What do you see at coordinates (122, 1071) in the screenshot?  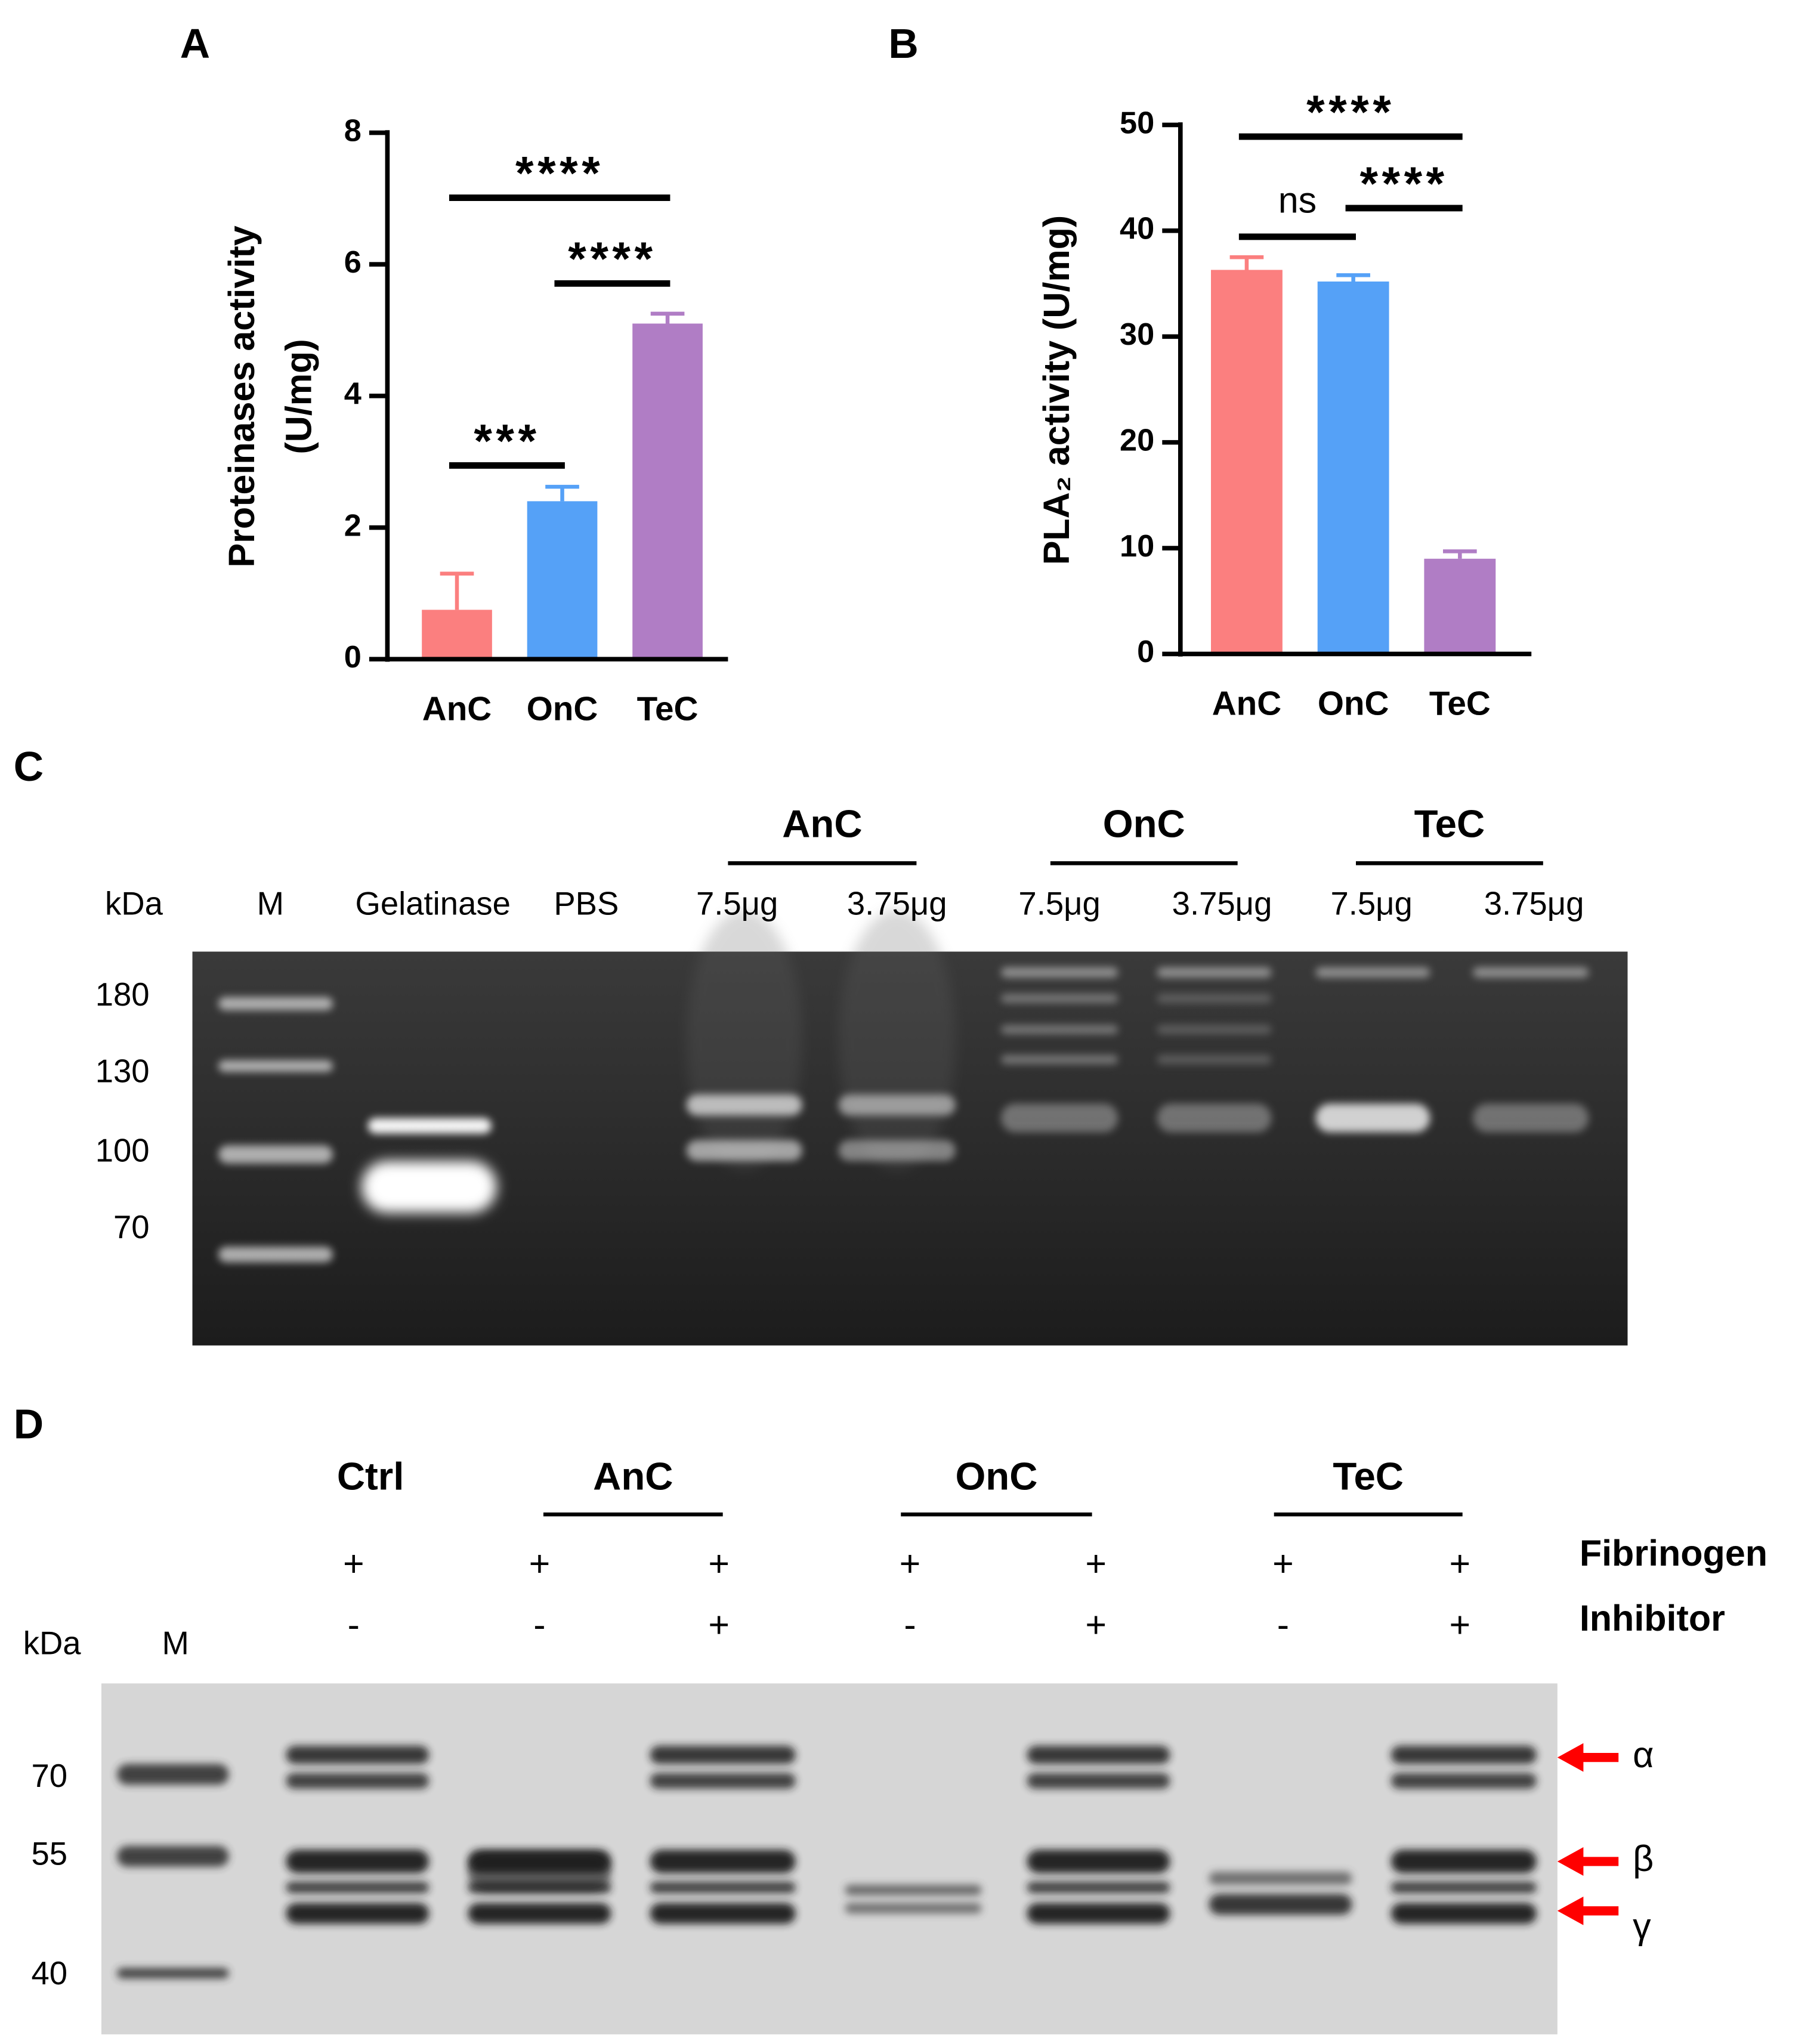 I see `marker-label: 130` at bounding box center [122, 1071].